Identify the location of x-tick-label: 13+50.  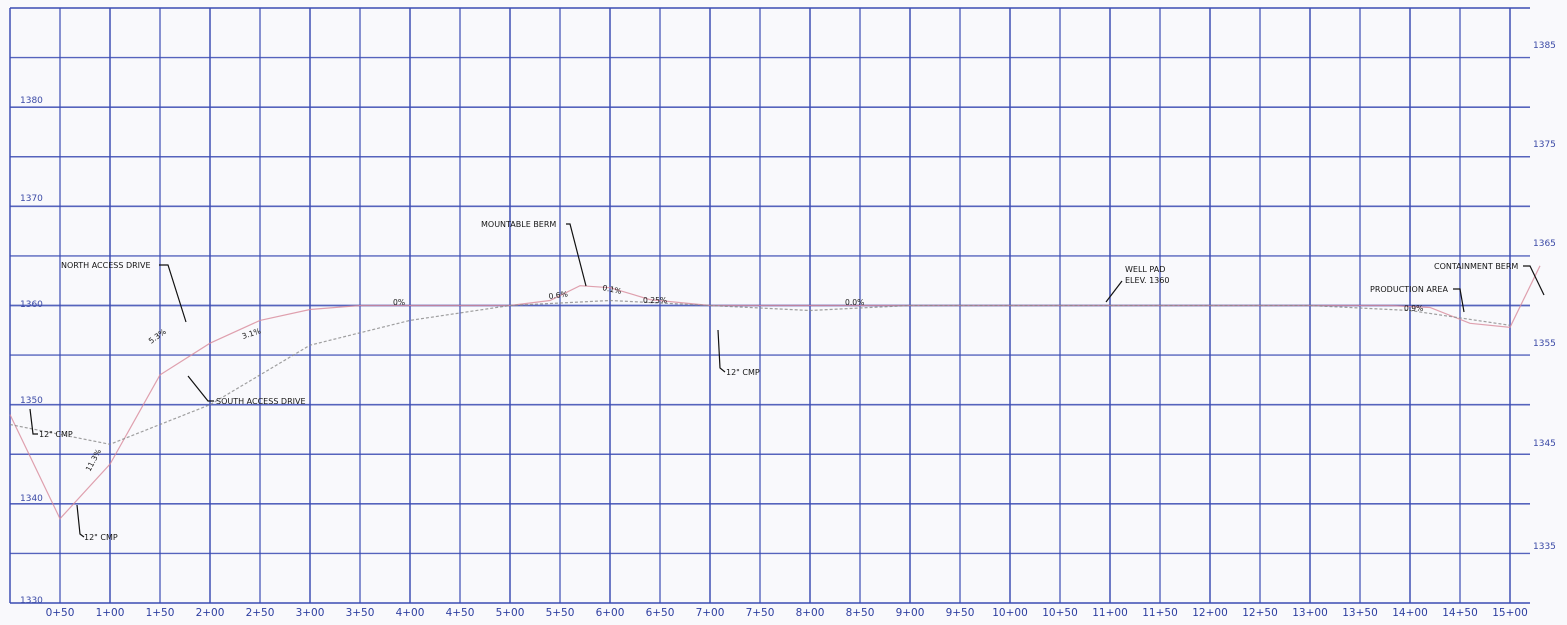
(1360, 613).